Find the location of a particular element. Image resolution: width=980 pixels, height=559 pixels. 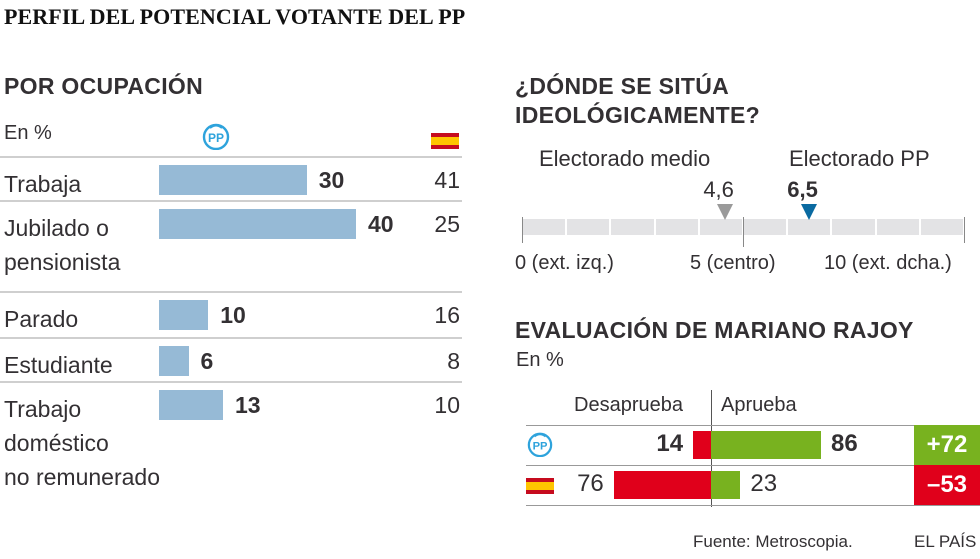

spain-value-label: 16 is located at coordinates (447, 315).